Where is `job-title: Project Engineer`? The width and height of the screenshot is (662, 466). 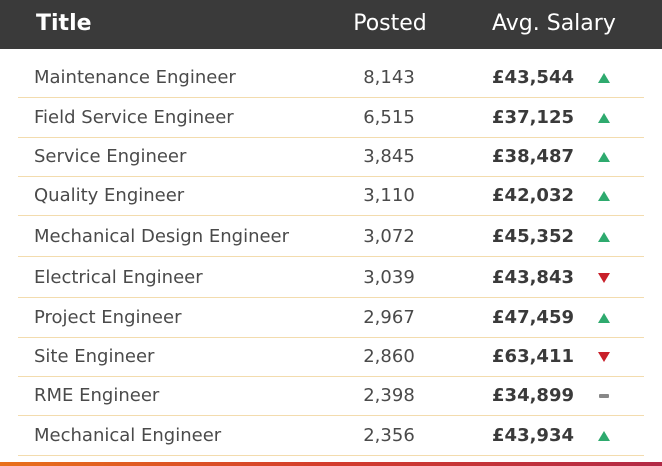 job-title: Project Engineer is located at coordinates (108, 317).